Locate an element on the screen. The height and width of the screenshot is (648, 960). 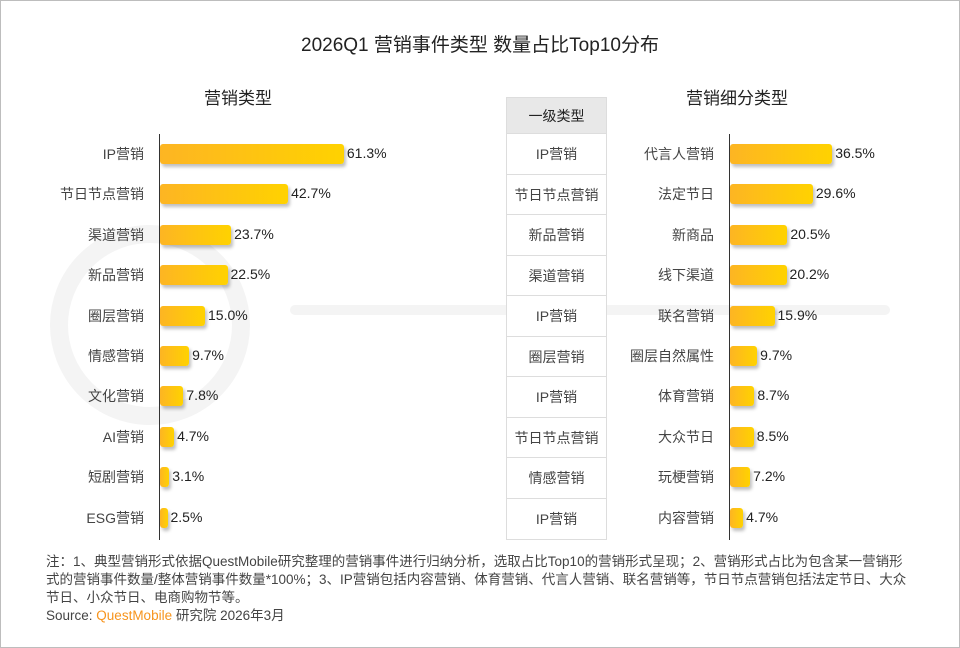
category-label: 圈层自然属性 is located at coordinates (672, 356).